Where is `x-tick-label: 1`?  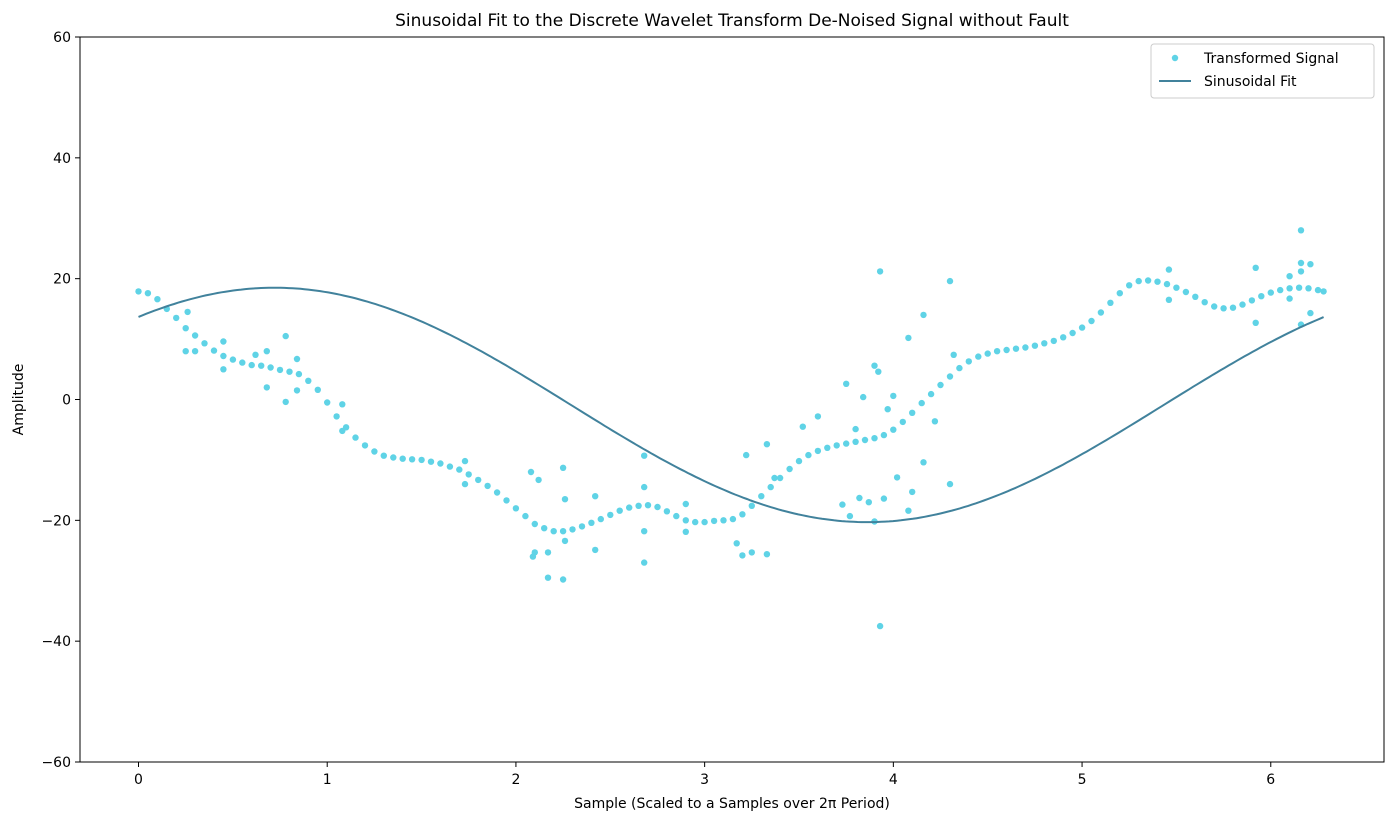
x-tick-label: 1 is located at coordinates (327, 780).